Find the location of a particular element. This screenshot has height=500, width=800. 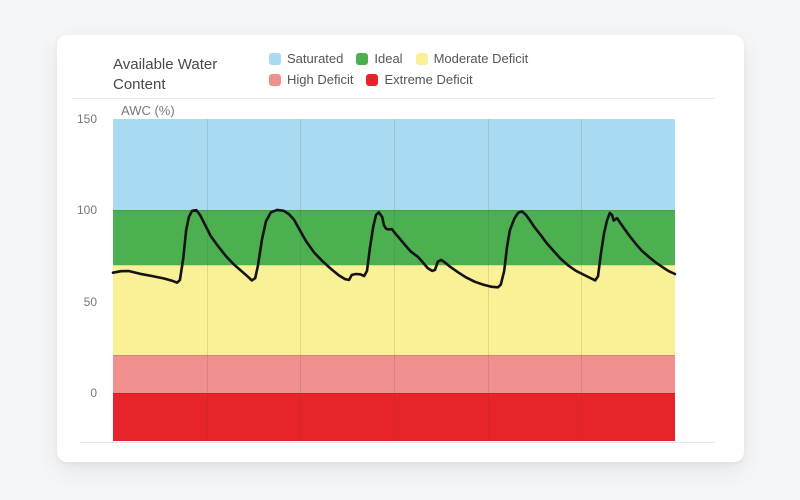

x-axis-line is located at coordinates (397, 442).